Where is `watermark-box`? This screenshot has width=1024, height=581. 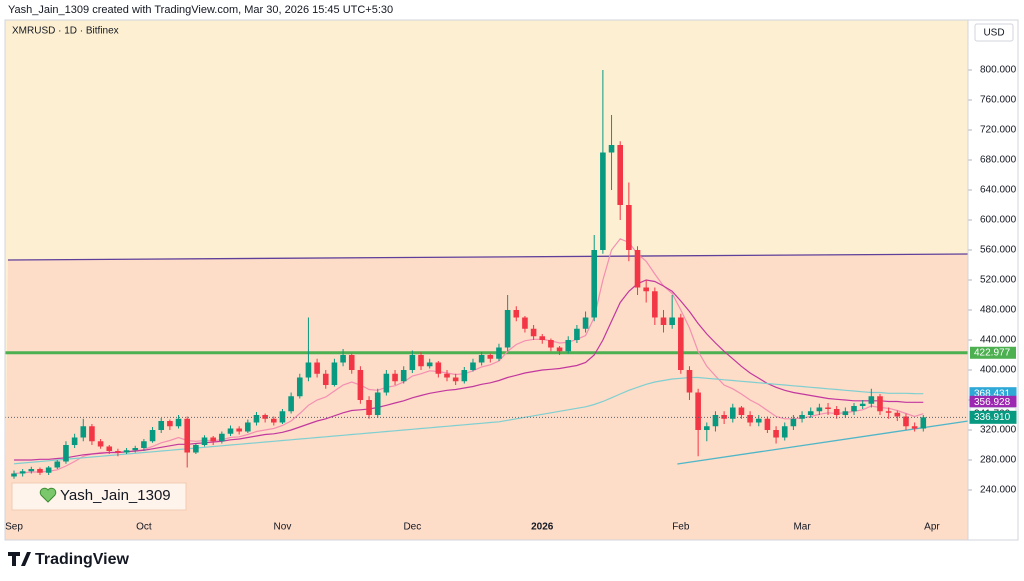 watermark-box is located at coordinates (99, 496).